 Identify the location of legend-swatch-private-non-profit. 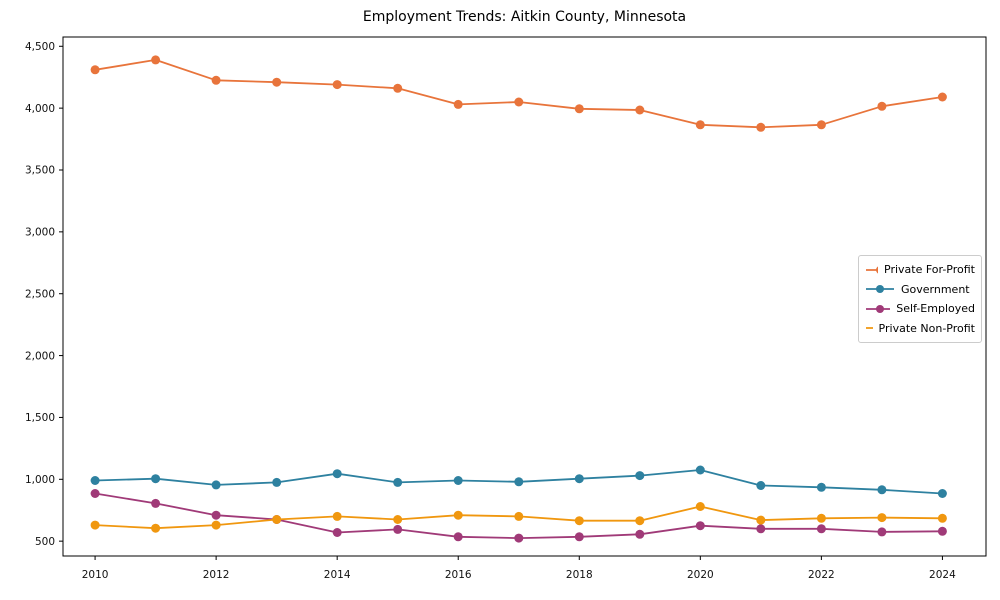
(869, 328).